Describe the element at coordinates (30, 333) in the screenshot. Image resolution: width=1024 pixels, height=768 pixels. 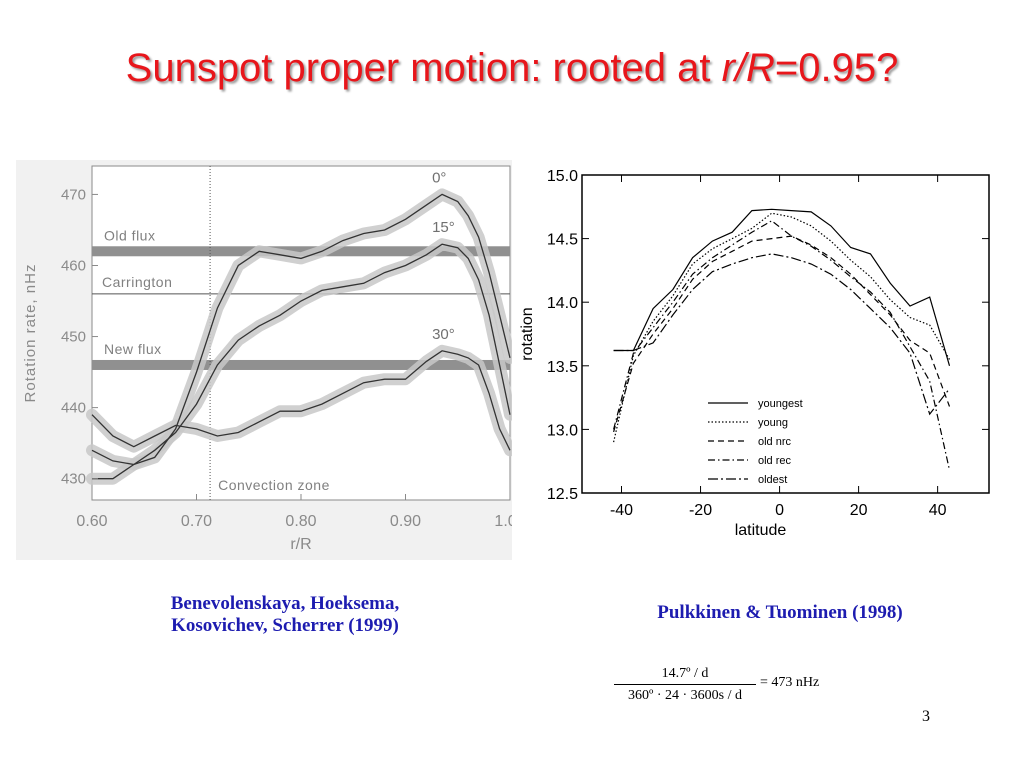
I see `y-axis-label: Rotation rate, nHz` at that location.